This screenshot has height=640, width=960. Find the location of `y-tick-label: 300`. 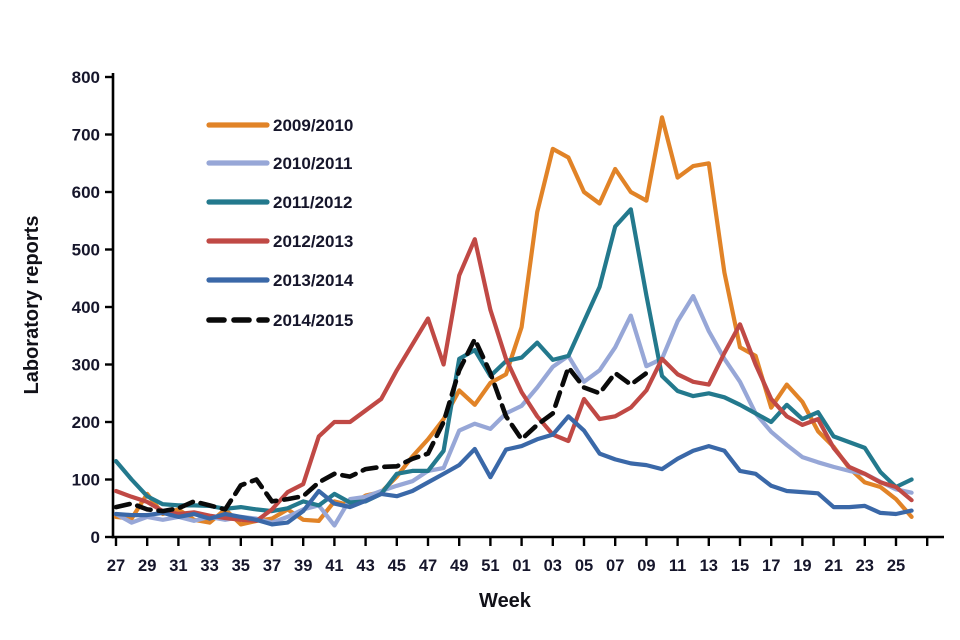

y-tick-label: 300 is located at coordinates (86, 365).